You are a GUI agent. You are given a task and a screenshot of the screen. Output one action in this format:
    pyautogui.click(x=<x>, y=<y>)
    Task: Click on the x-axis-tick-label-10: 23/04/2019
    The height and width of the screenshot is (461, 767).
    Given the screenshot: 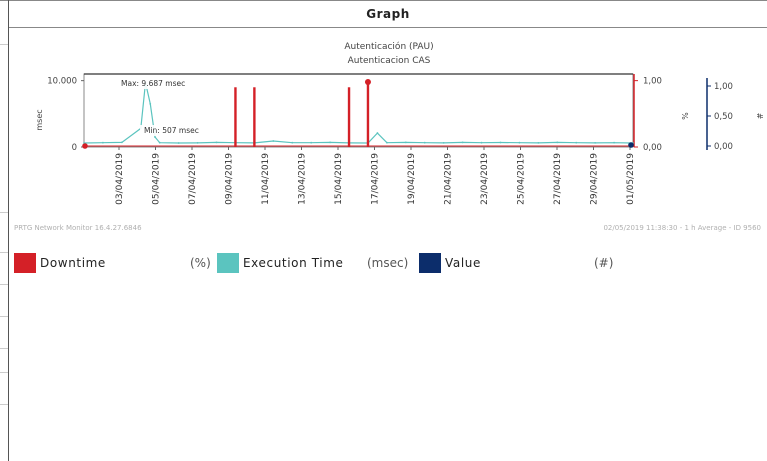 What is the action you would take?
    pyautogui.click(x=485, y=179)
    